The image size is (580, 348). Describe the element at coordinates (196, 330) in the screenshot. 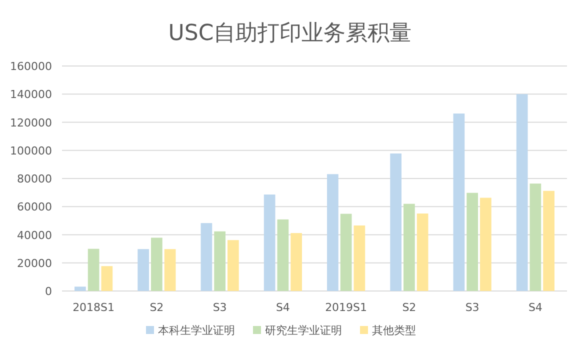

I see `legend-label: 本科生学业证明` at that location.